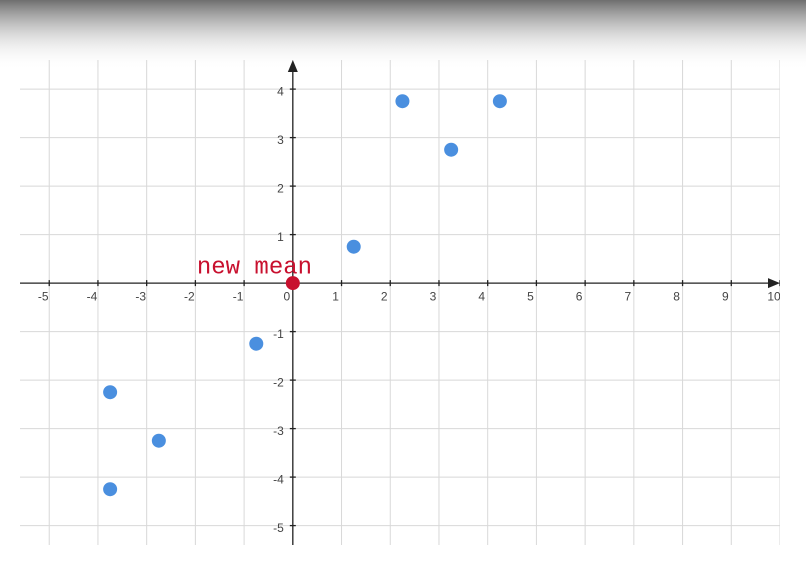 Image resolution: width=806 pixels, height=572 pixels. Describe the element at coordinates (384, 296) in the screenshot. I see `x-tick-label: 2` at that location.